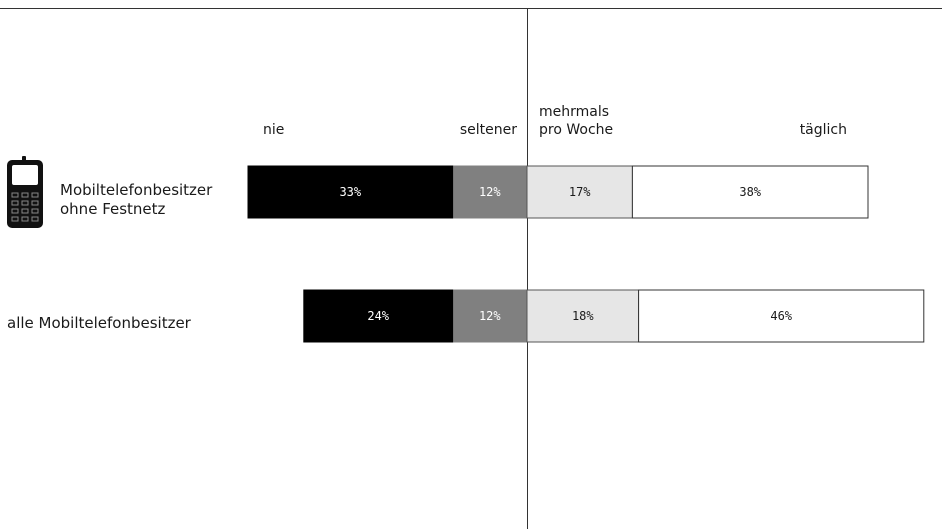 The height and width of the screenshot is (529, 942). Describe the element at coordinates (823, 130) in the screenshot. I see `header-taeglich: täglich` at that location.